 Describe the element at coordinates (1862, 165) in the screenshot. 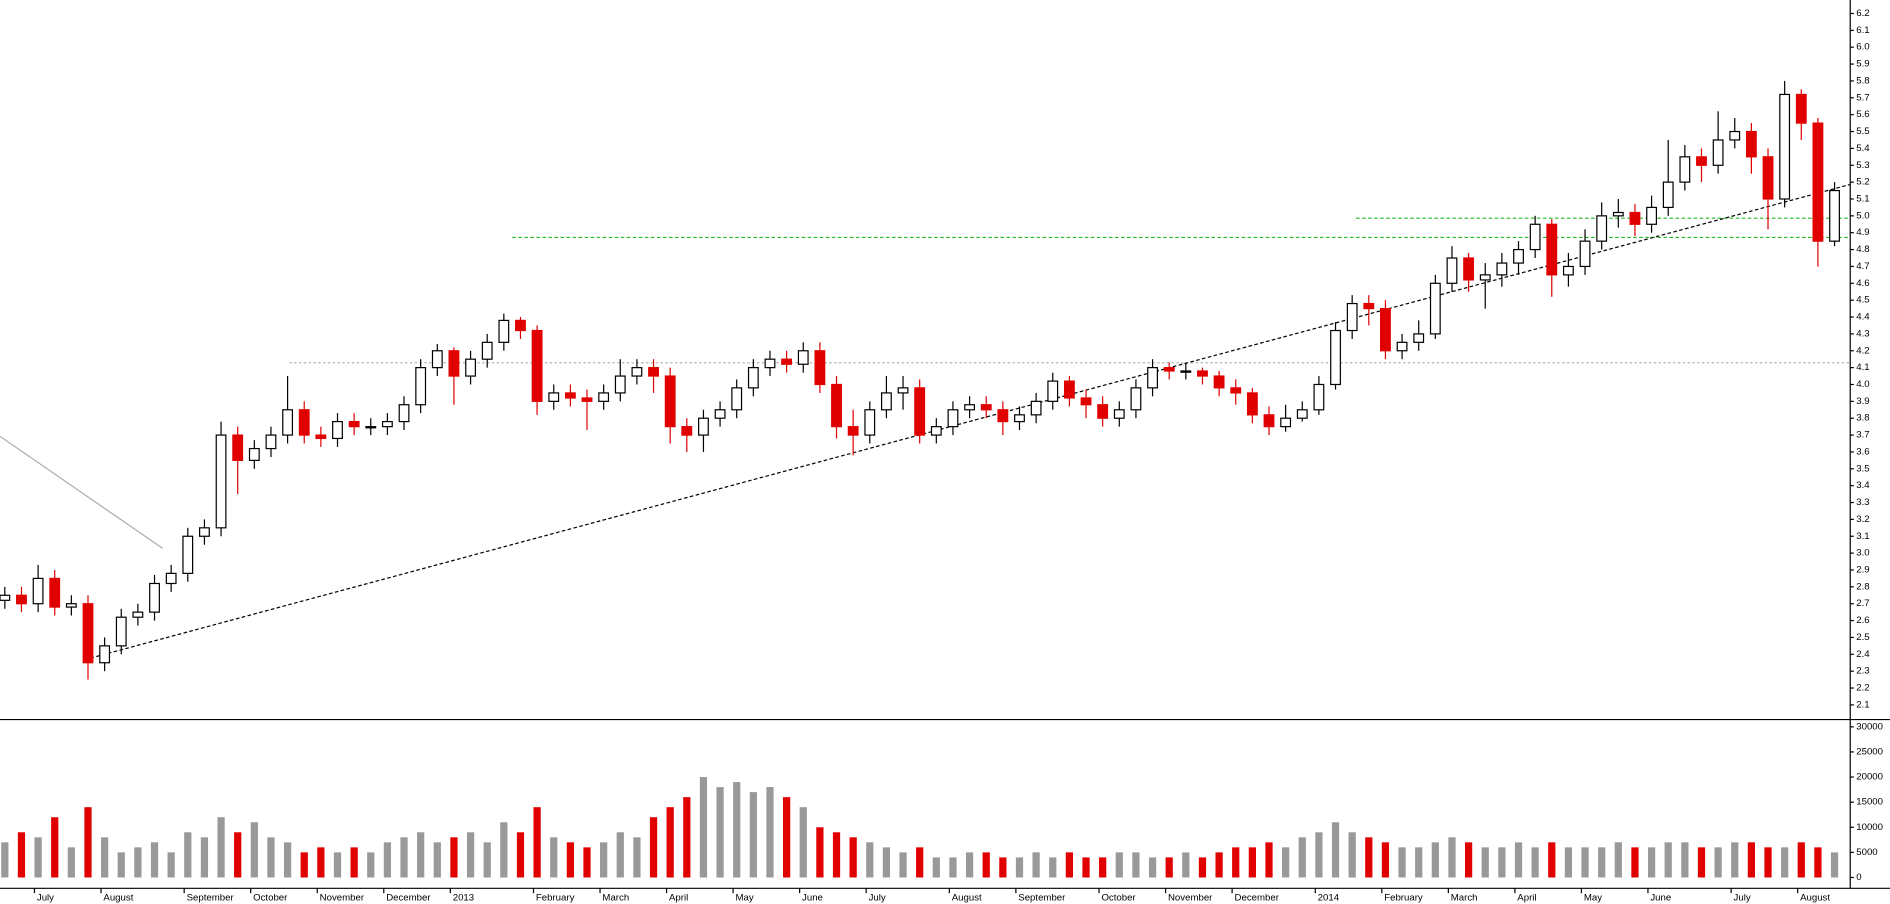

I see `y-tick-label: 5.3` at that location.